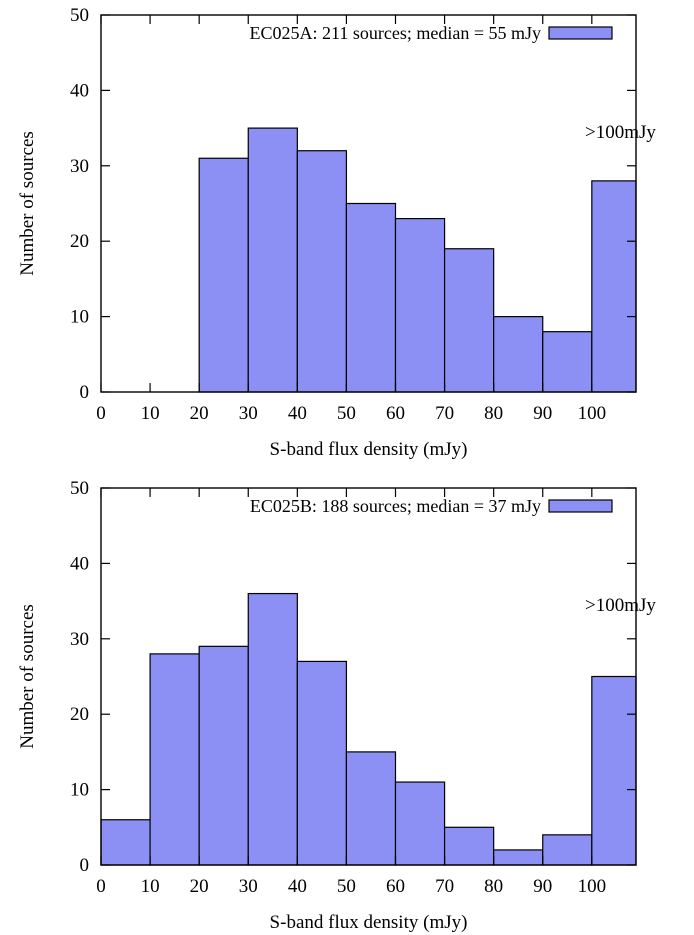  I want to click on panel1-x-tick-label: 30, so click(248, 413).